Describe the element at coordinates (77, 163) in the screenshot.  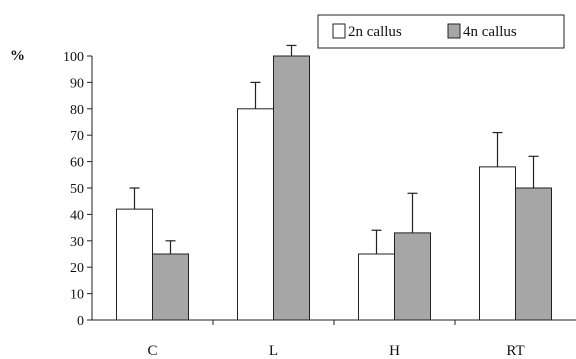
I see `y-tick-label: 60` at that location.